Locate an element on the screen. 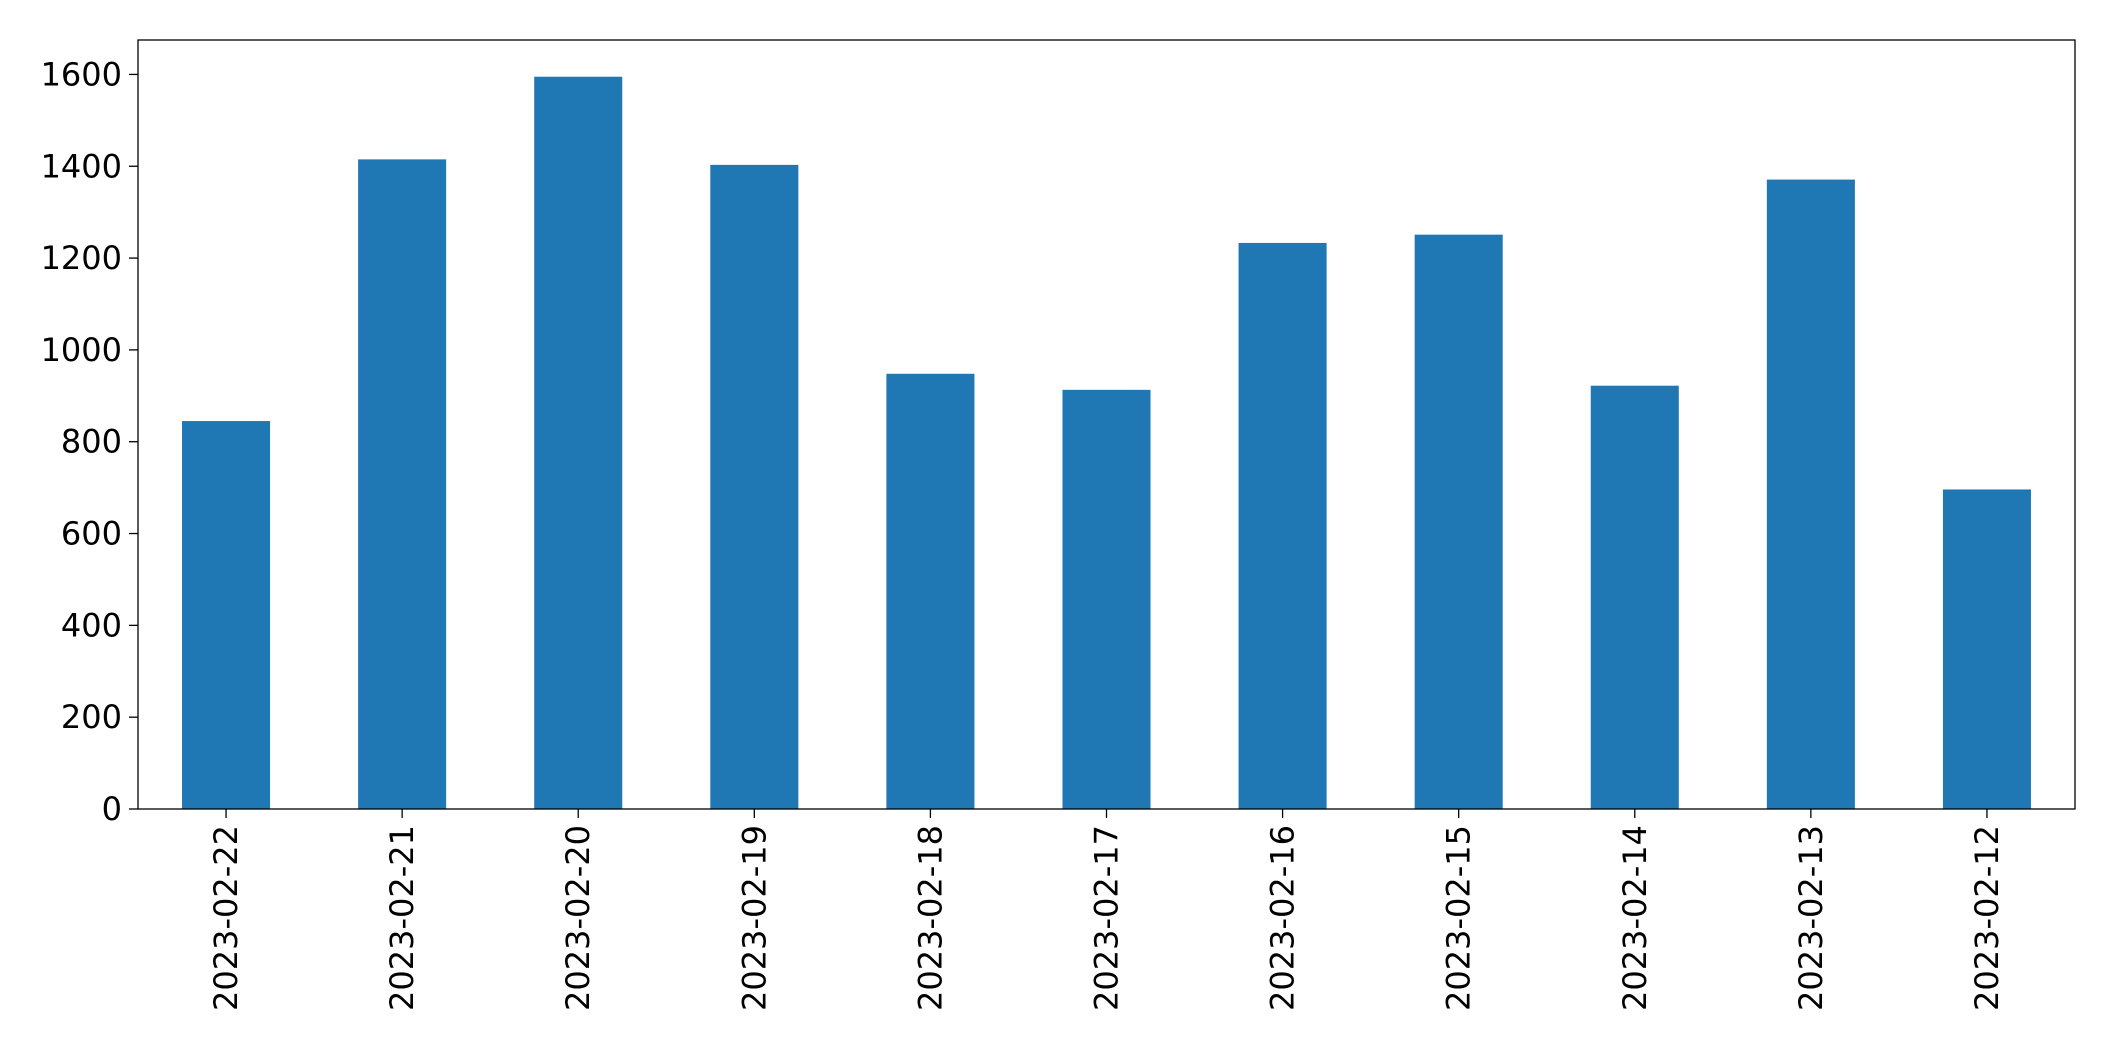 This screenshot has height=1061, width=2115. y-tick-label: 0 is located at coordinates (112, 809).